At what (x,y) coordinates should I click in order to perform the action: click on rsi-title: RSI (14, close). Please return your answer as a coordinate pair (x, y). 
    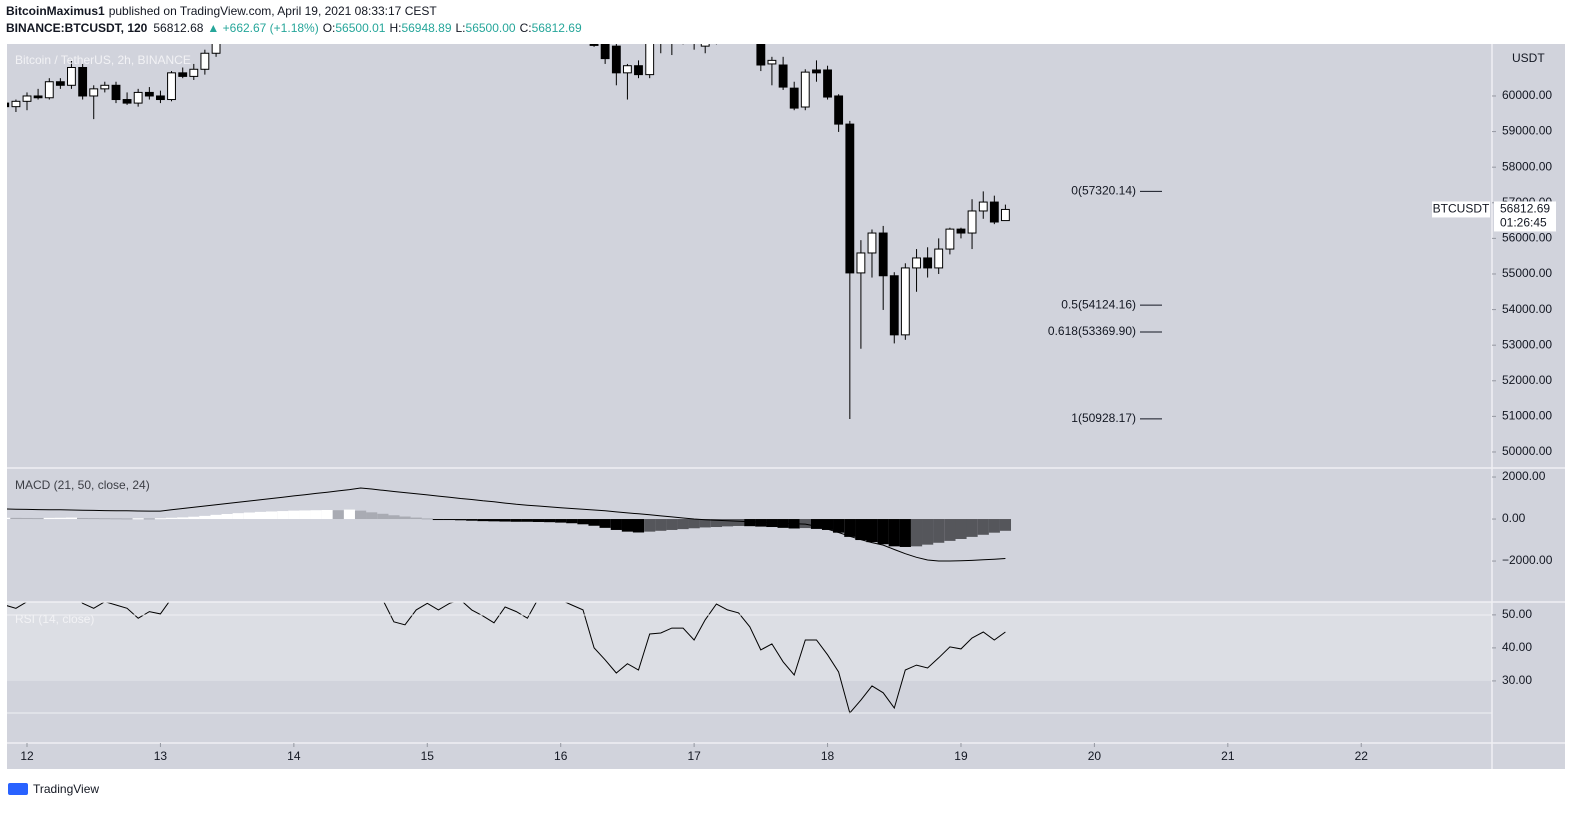
    Looking at the image, I should click on (54, 619).